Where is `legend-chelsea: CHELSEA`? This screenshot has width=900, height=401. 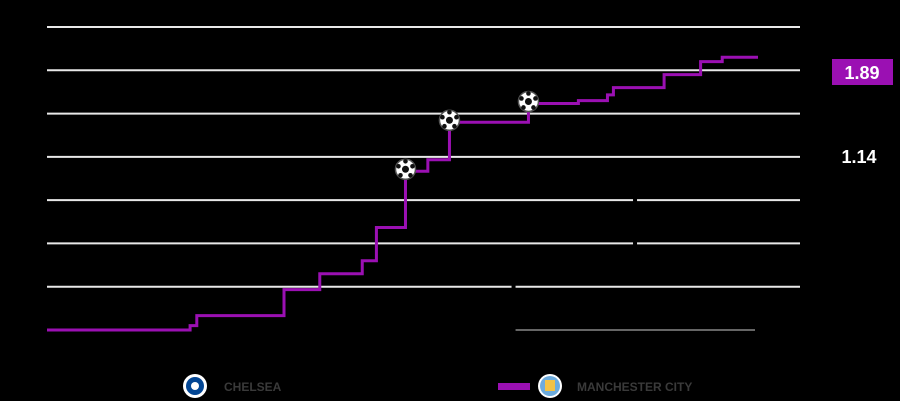 legend-chelsea: CHELSEA is located at coordinates (232, 386).